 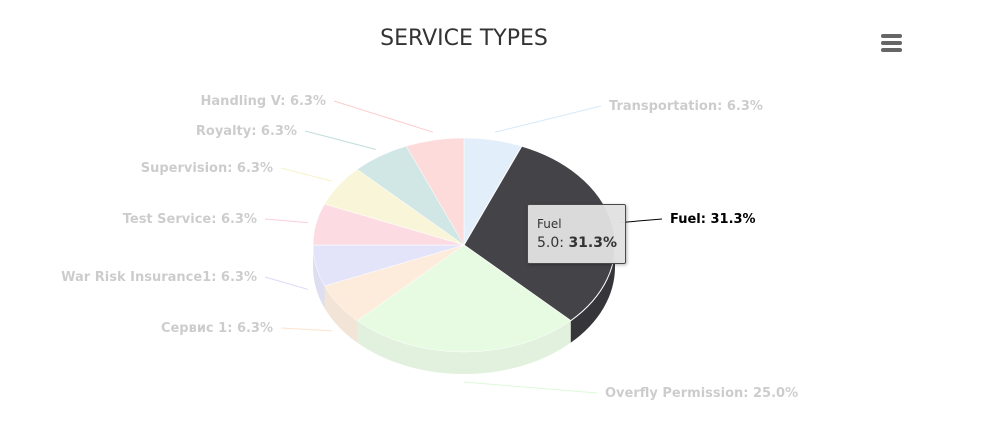 I want to click on label-connector-сервис-1, so click(x=306, y=329).